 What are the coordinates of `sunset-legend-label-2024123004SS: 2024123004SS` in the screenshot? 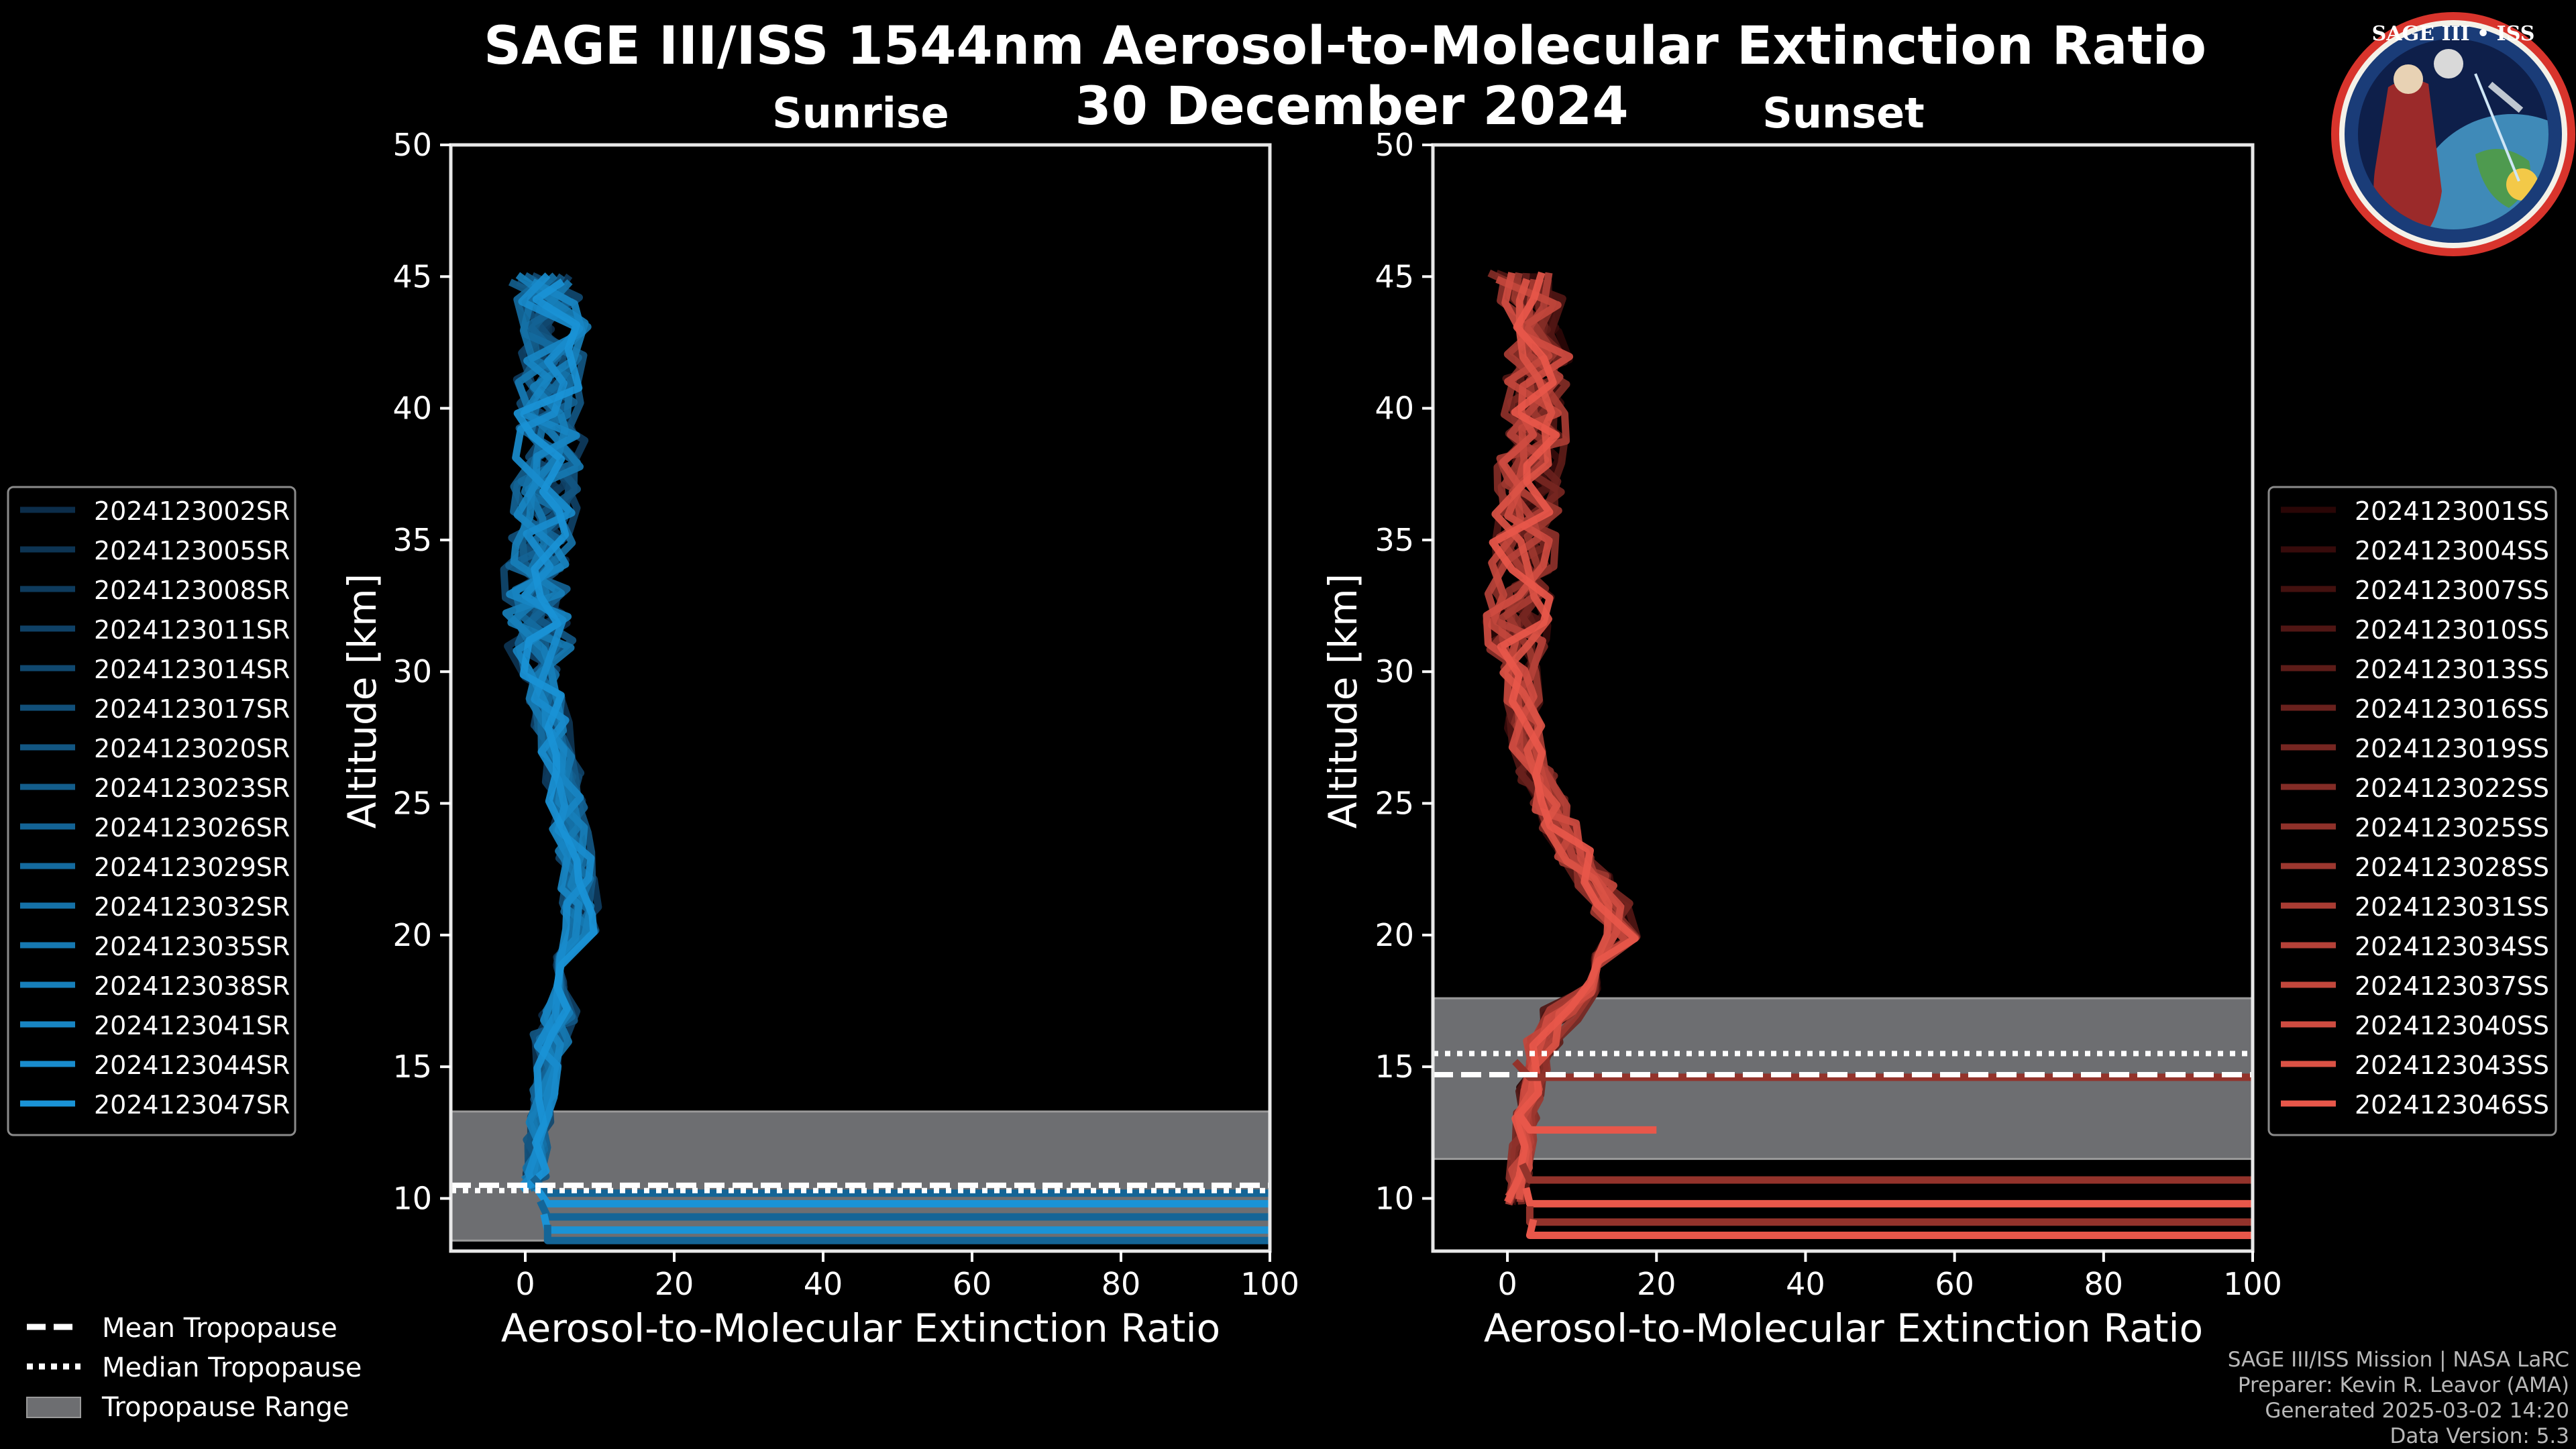 It's located at (2452, 551).